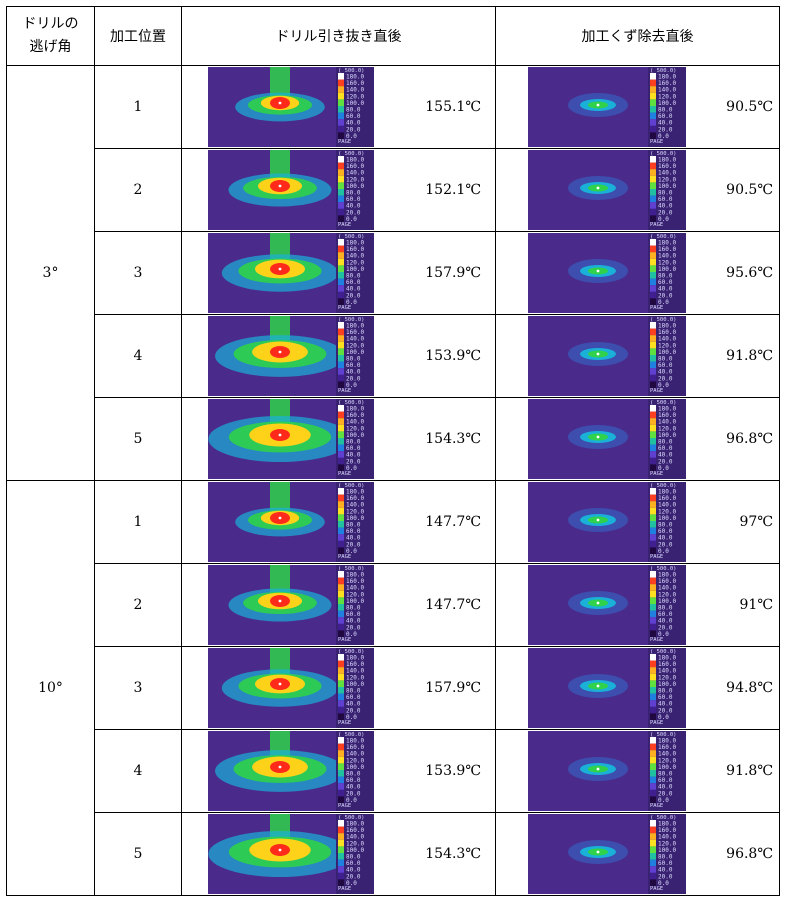 This screenshot has width=793, height=904. Describe the element at coordinates (453, 273) in the screenshot. I see `drill-temperature: 157.9℃` at that location.